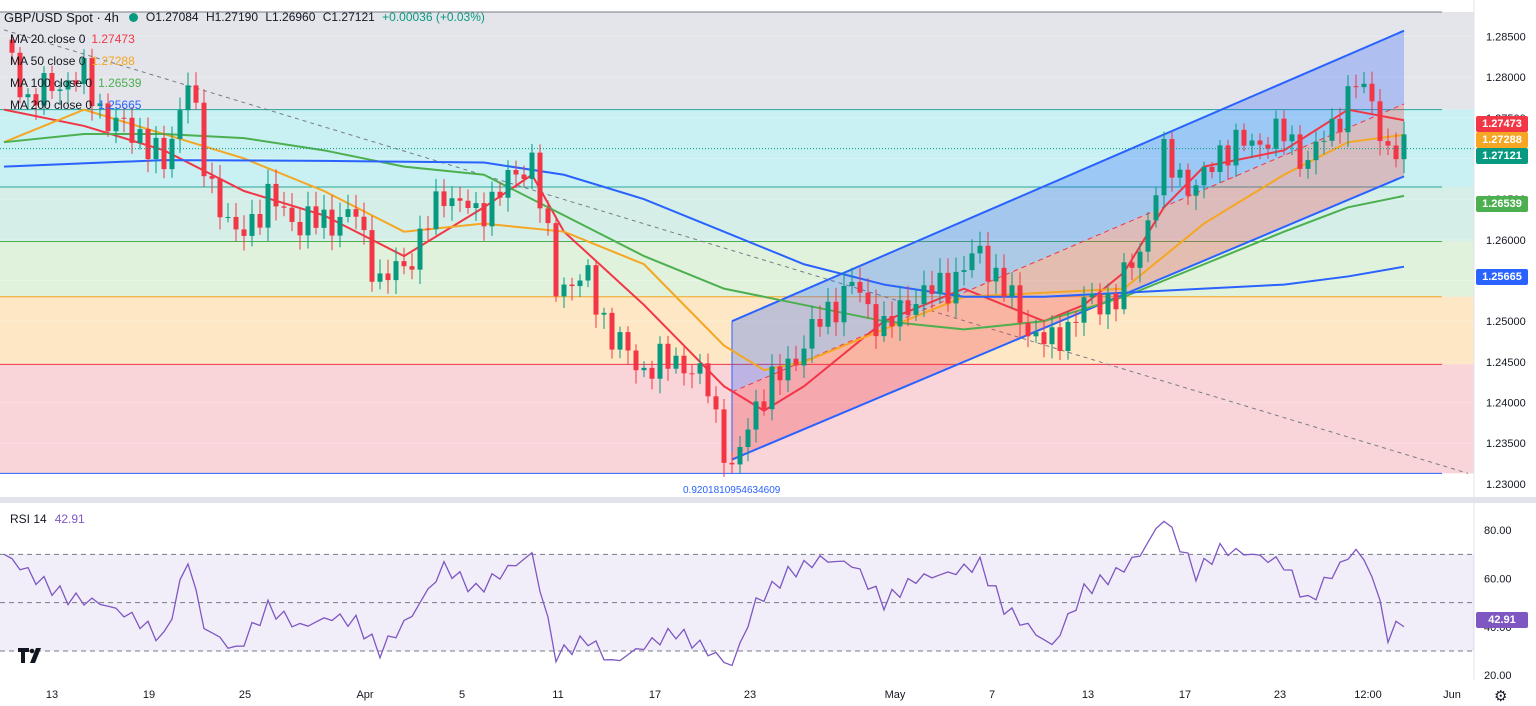 The width and height of the screenshot is (1536, 706). Describe the element at coordinates (1368, 695) in the screenshot. I see `time-tick-label: 12:00` at that location.